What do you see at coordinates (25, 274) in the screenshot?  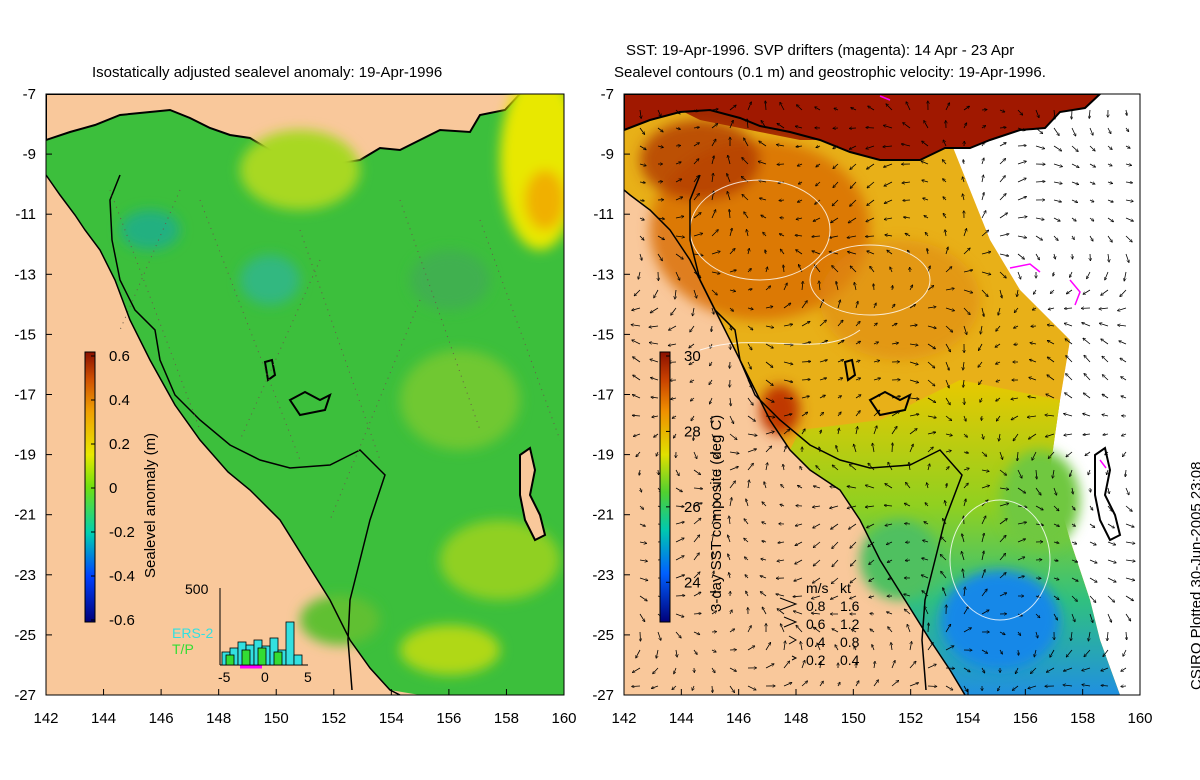 I see `left-y-tick-label: -13` at bounding box center [25, 274].